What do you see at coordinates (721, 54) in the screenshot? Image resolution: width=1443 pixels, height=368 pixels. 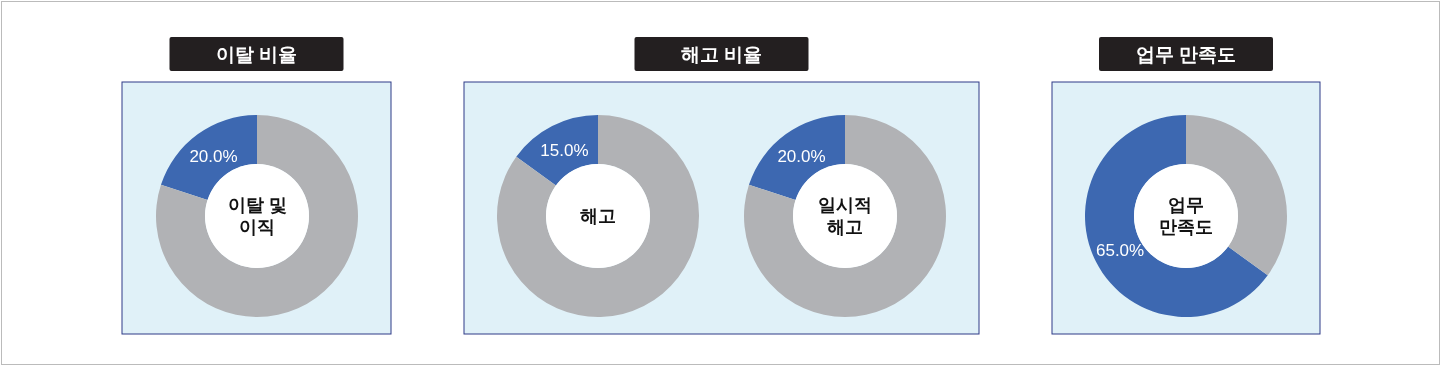 I see `chart-title: 해고 비율` at bounding box center [721, 54].